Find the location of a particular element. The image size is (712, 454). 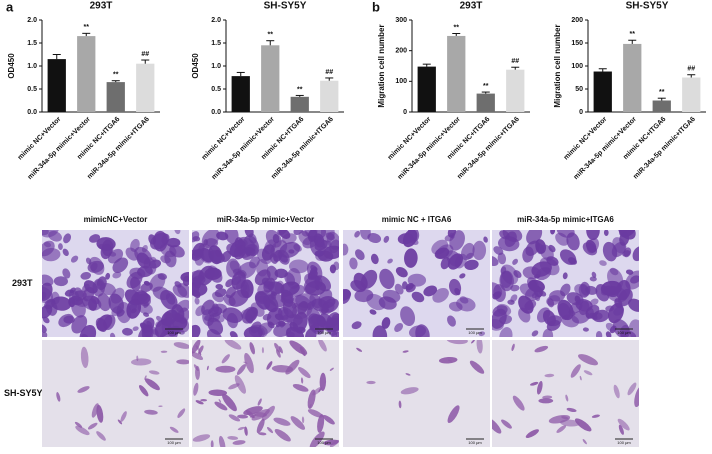

micrograph-bg is located at coordinates (115, 393).